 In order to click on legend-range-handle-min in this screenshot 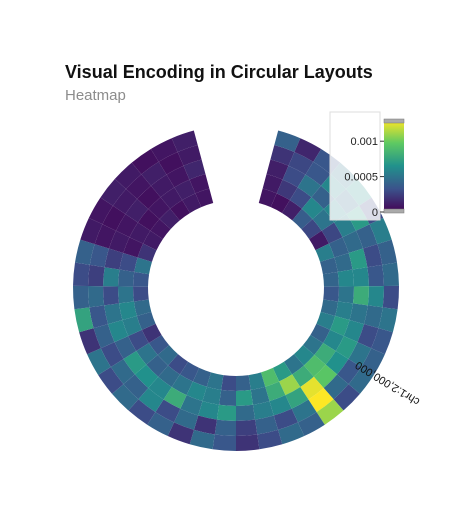, I will do `click(394, 211)`.